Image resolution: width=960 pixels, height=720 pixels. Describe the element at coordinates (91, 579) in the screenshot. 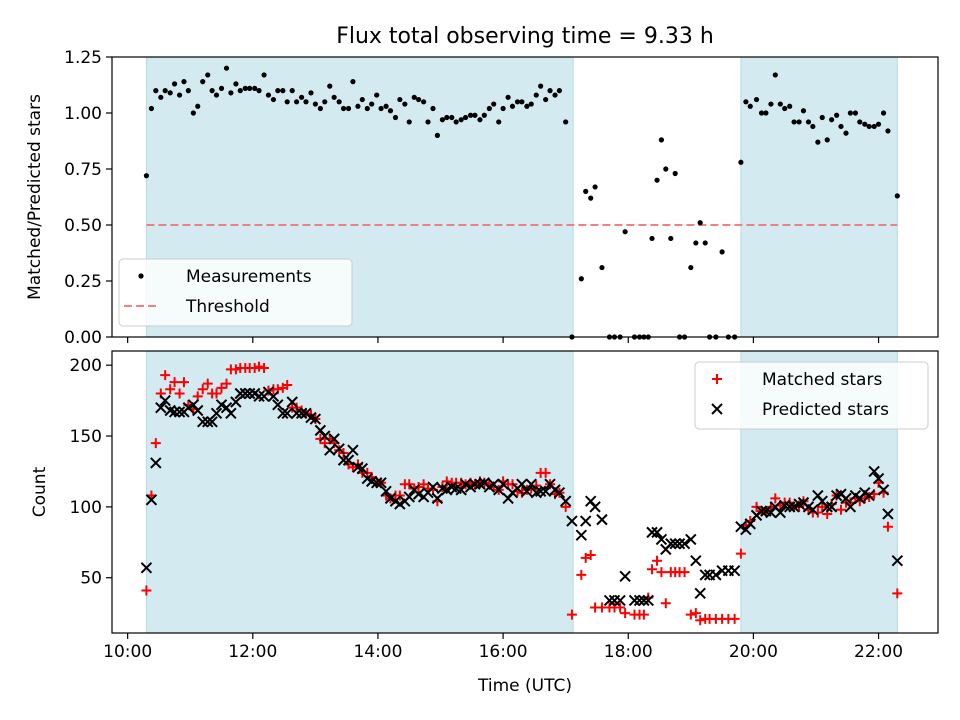

I see `y-tick-label: 50` at that location.